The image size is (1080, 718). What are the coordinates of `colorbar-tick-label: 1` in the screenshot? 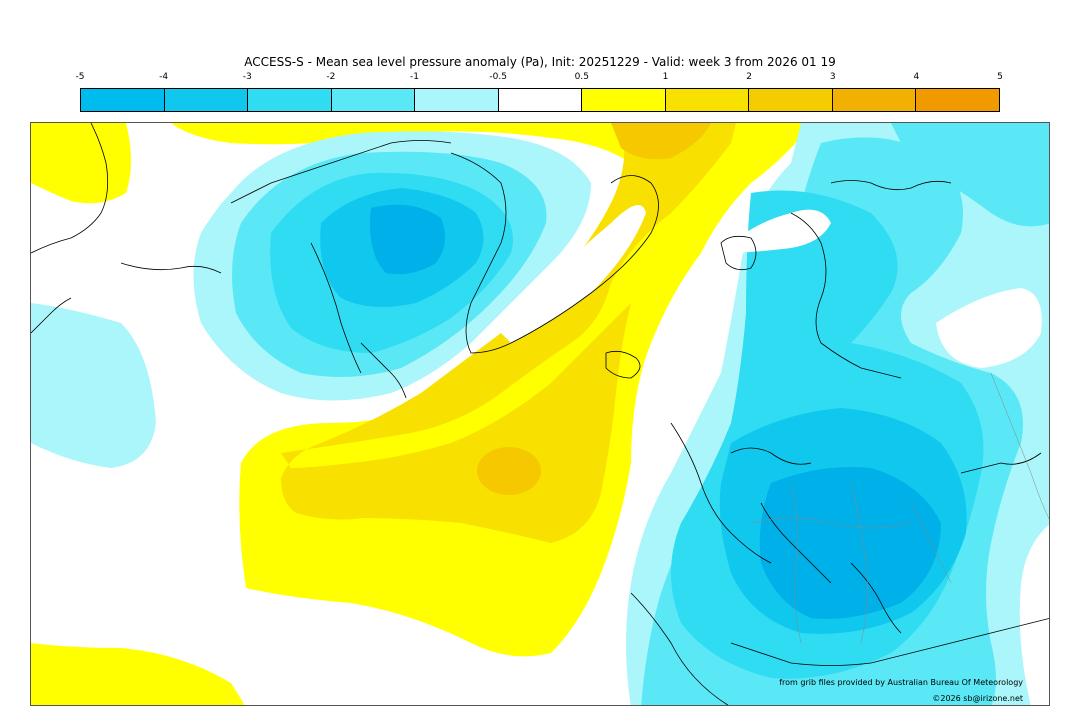 It's located at (665, 77).